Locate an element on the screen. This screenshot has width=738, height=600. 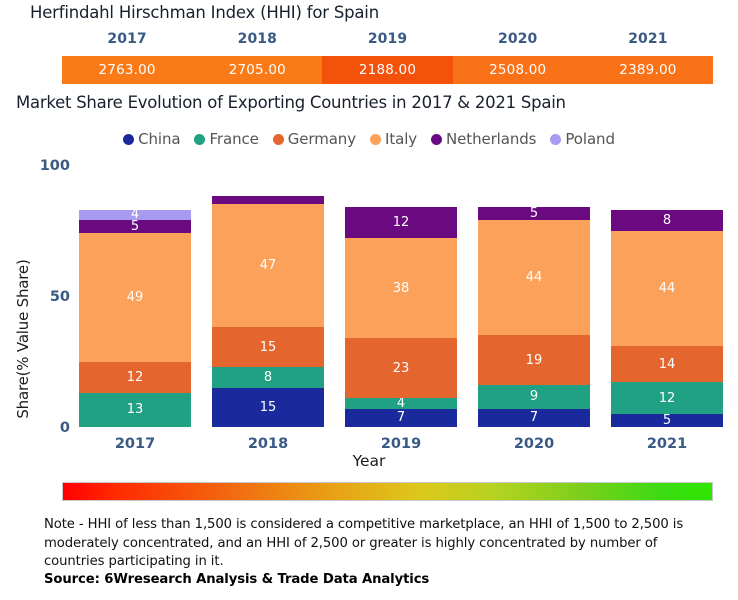
legend-item-france: France is located at coordinates (226, 139).